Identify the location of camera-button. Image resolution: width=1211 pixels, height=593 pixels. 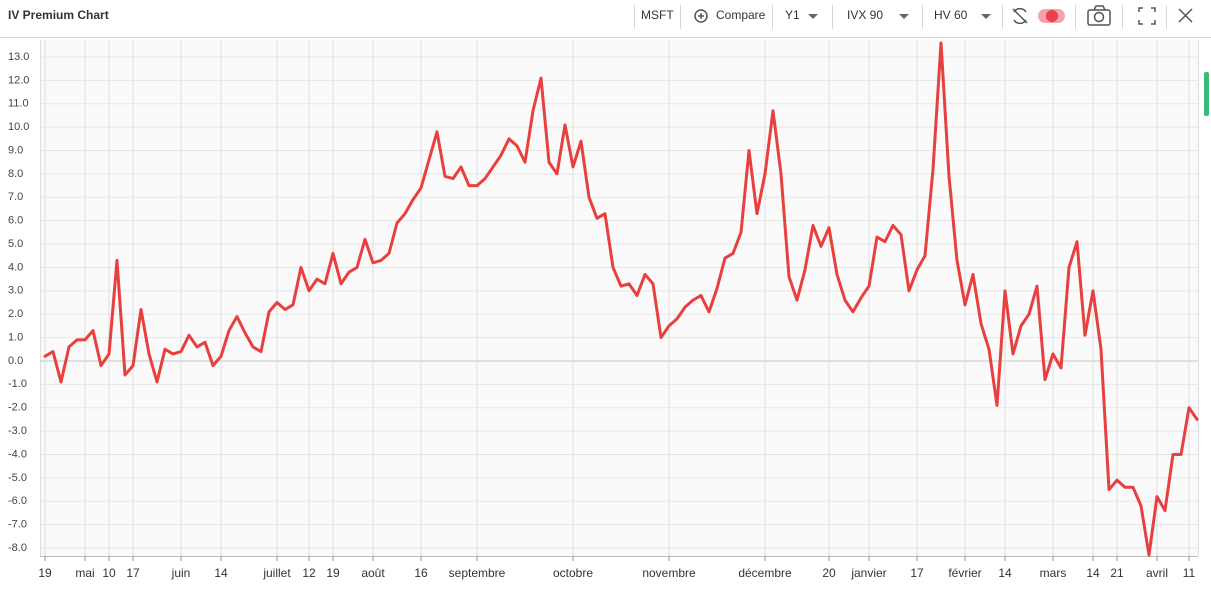
(1099, 15).